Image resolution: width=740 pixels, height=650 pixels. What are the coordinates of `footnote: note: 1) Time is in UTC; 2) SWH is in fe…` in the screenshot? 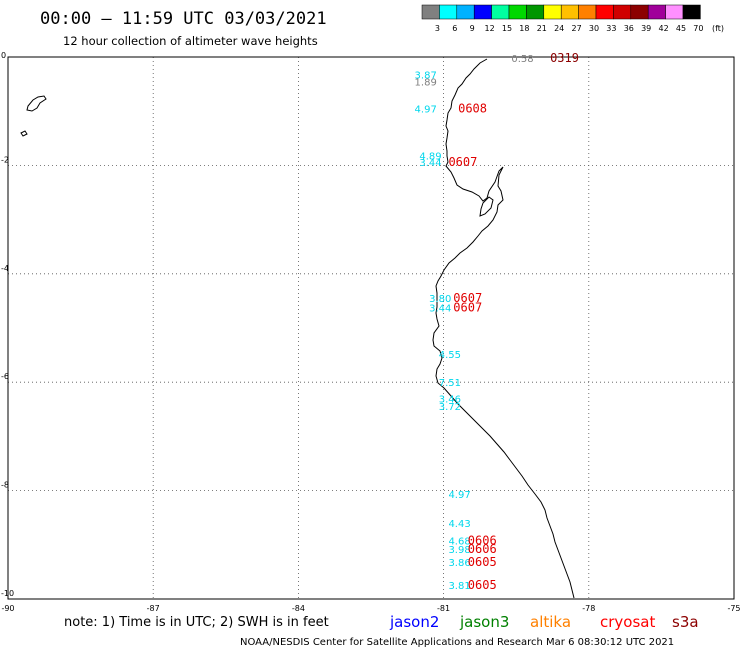 It's located at (196, 622).